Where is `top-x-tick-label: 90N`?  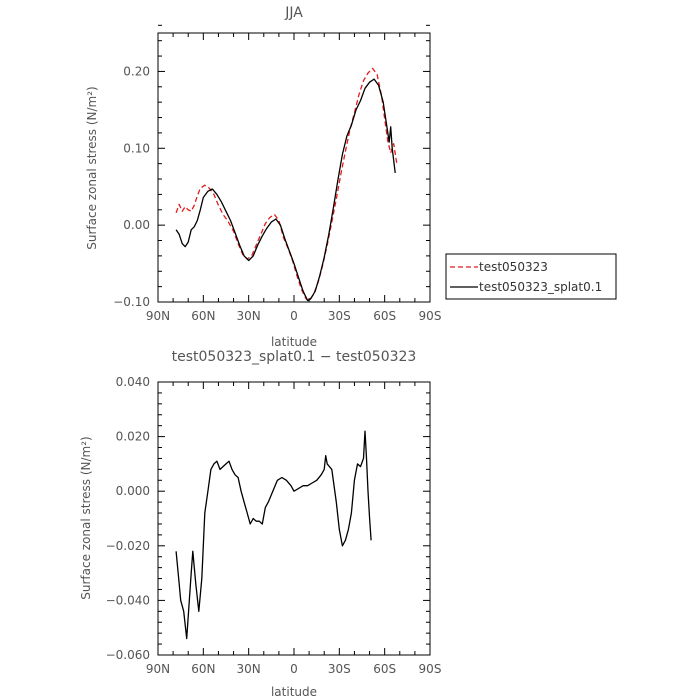
top-x-tick-label: 90N is located at coordinates (158, 316).